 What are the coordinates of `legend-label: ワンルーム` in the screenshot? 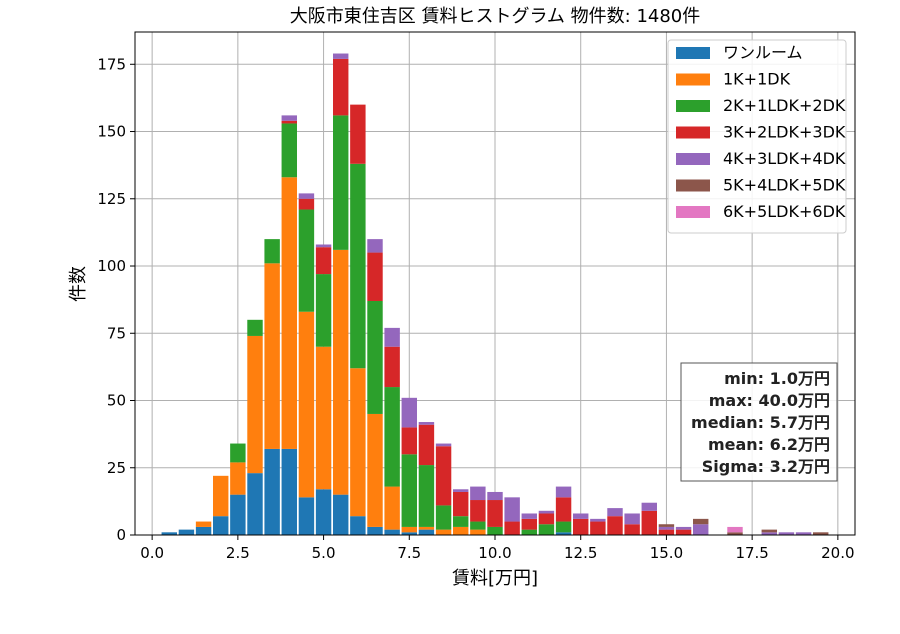 It's located at (763, 52).